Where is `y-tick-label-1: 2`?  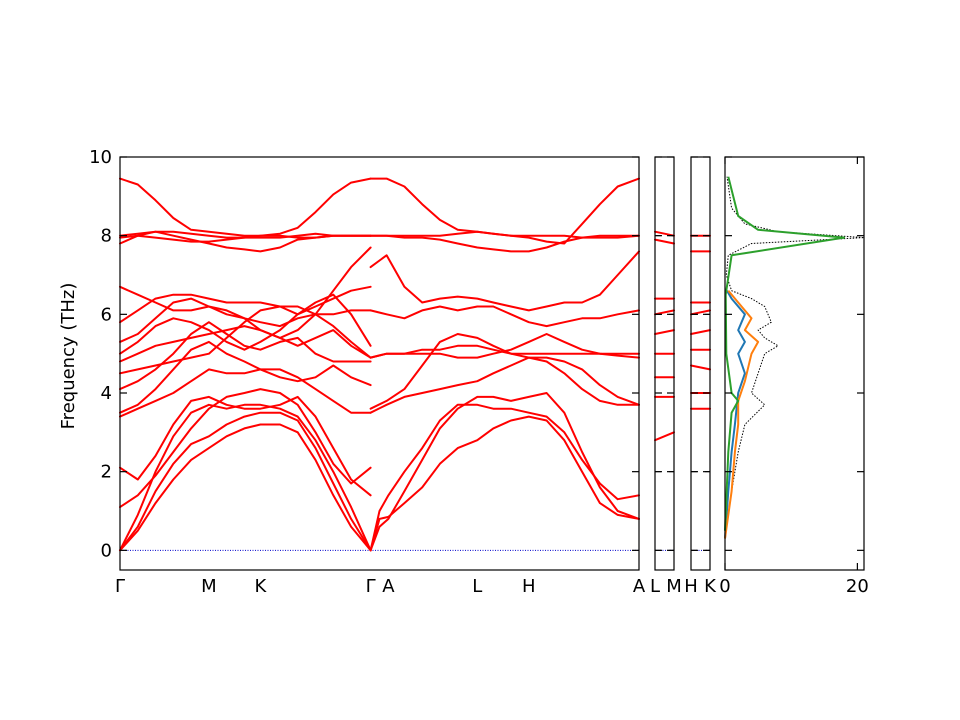
y-tick-label-1: 2 is located at coordinates (106, 472).